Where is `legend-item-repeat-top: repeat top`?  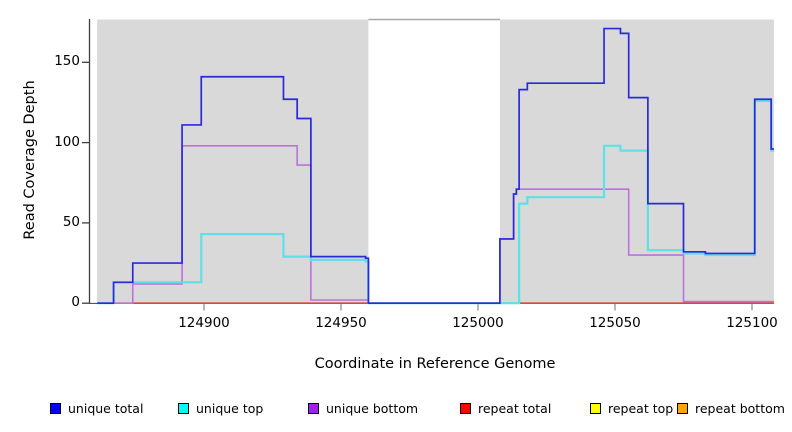
legend-item-repeat-top: repeat top is located at coordinates (631, 408).